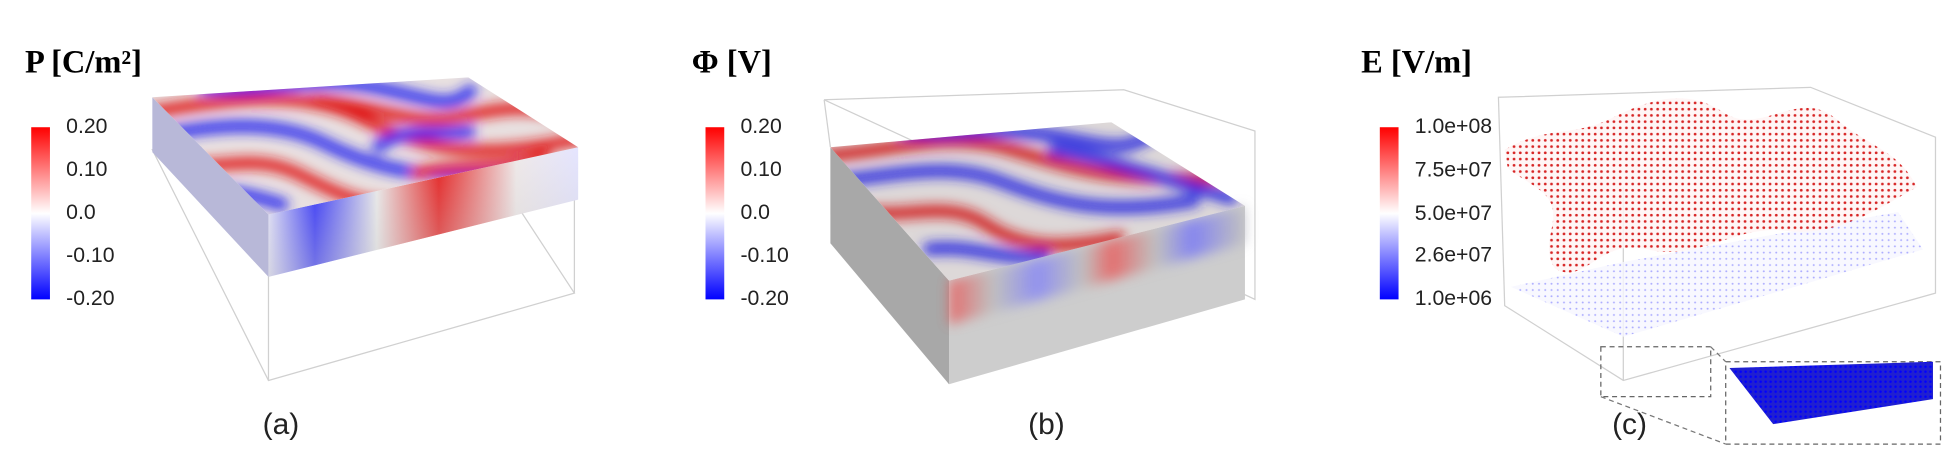 This screenshot has height=474, width=1958. I want to click on front-shade, so click(423, 212).